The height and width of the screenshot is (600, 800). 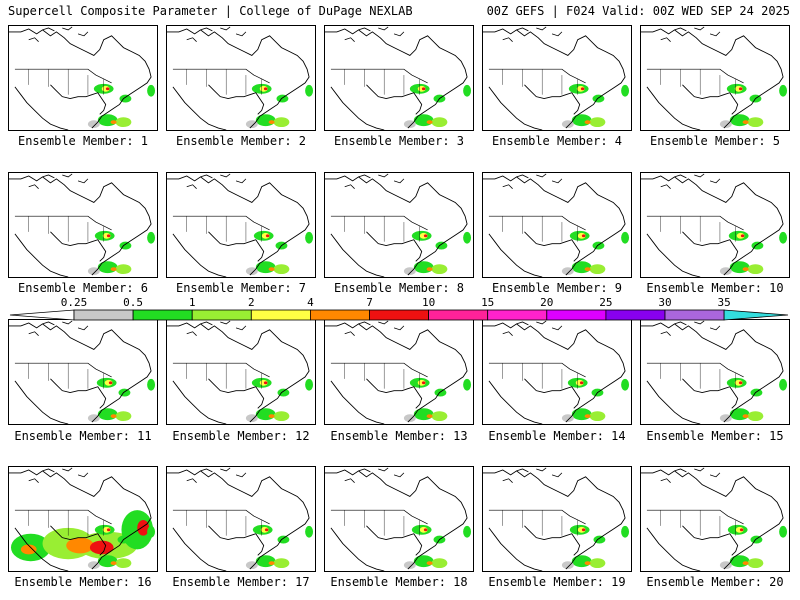 I want to click on ensemble-member-label: Ensemble Member: 14, so click(x=557, y=436).